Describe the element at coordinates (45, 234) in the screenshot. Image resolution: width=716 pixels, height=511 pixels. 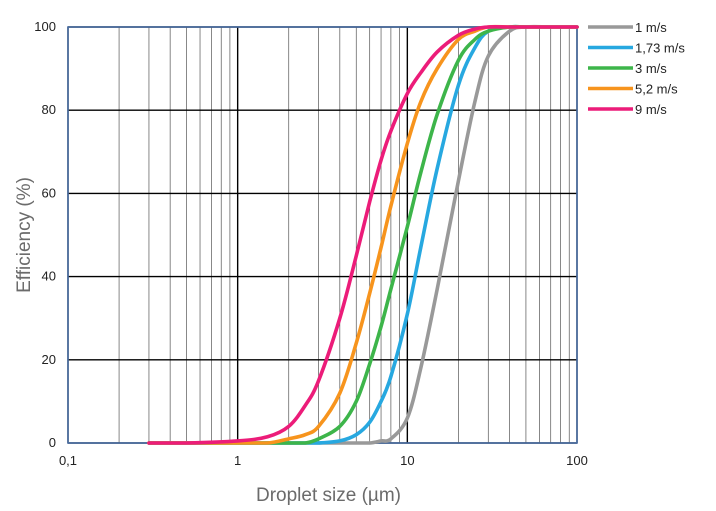
I see `y-tick-labels: 0 20 40 60 80 100` at that location.